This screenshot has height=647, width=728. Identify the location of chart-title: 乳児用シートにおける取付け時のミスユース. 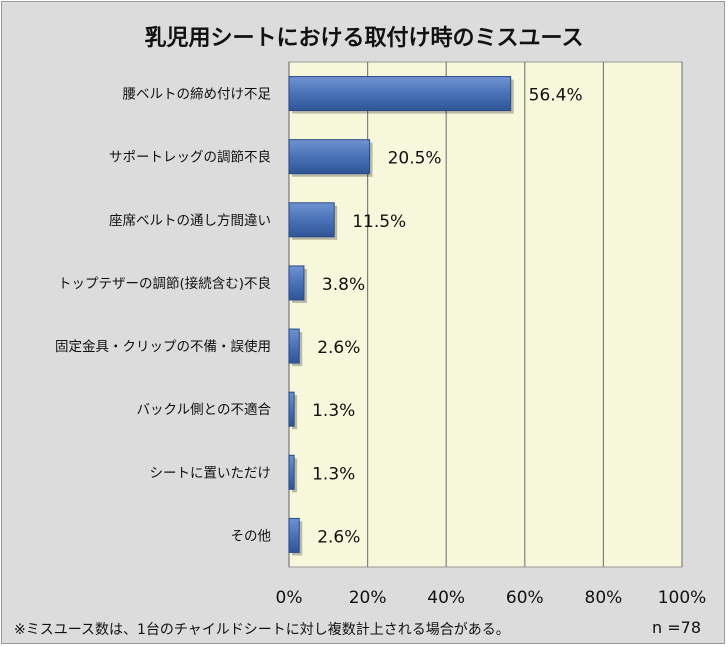
(364, 38).